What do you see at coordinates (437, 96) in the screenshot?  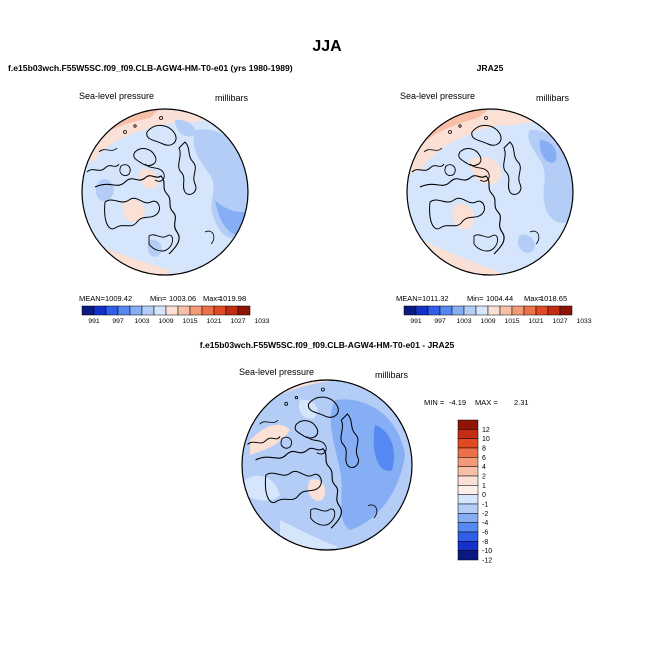 I see `obs-variable-label: Sea-level pressure` at bounding box center [437, 96].